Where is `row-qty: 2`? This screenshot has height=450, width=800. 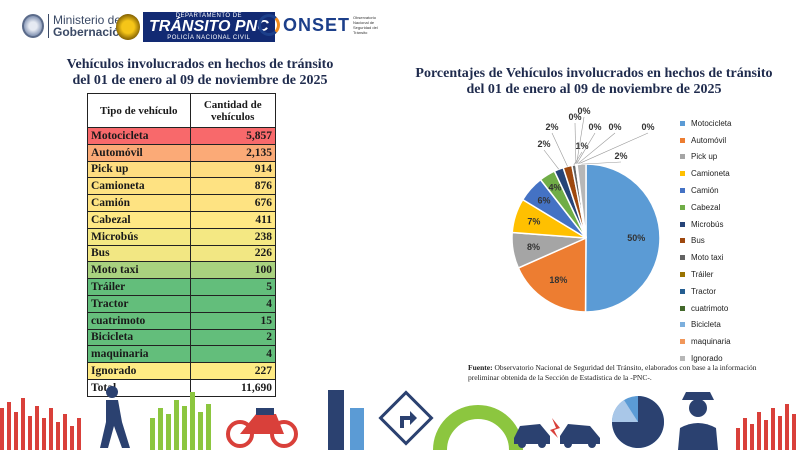 row-qty: 2 is located at coordinates (233, 337).